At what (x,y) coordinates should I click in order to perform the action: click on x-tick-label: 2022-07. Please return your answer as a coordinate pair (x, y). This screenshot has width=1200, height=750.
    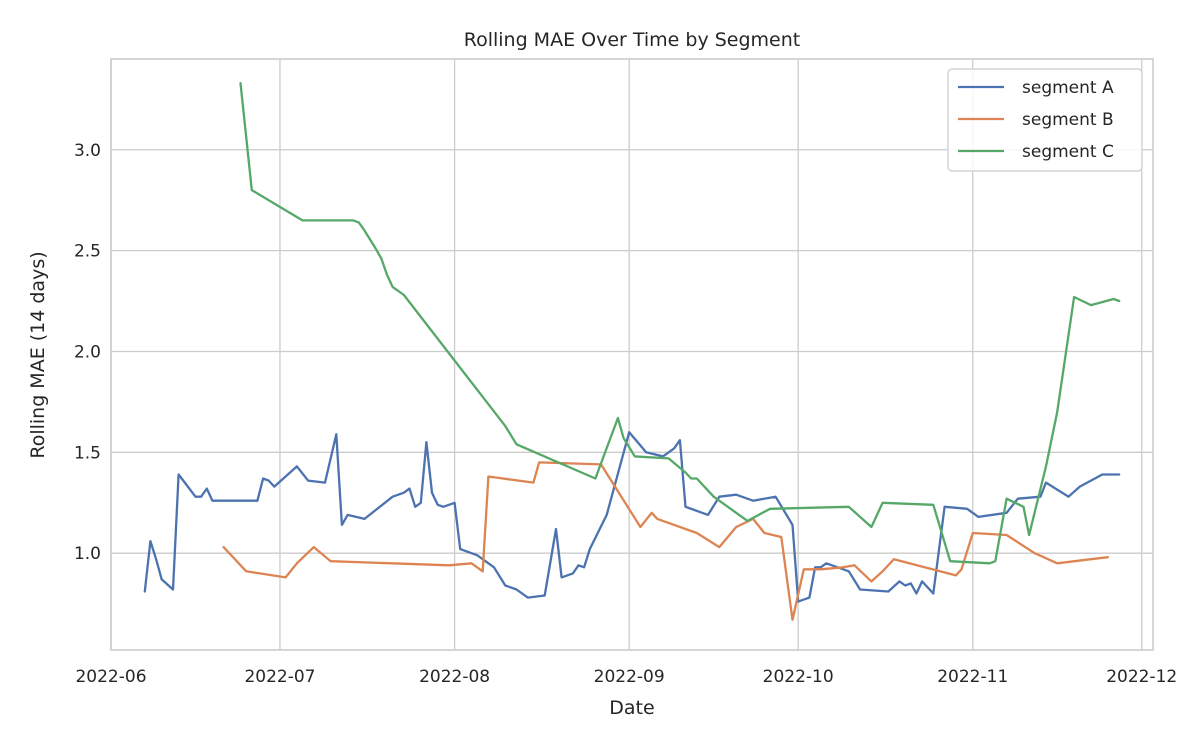
    Looking at the image, I should click on (279, 677).